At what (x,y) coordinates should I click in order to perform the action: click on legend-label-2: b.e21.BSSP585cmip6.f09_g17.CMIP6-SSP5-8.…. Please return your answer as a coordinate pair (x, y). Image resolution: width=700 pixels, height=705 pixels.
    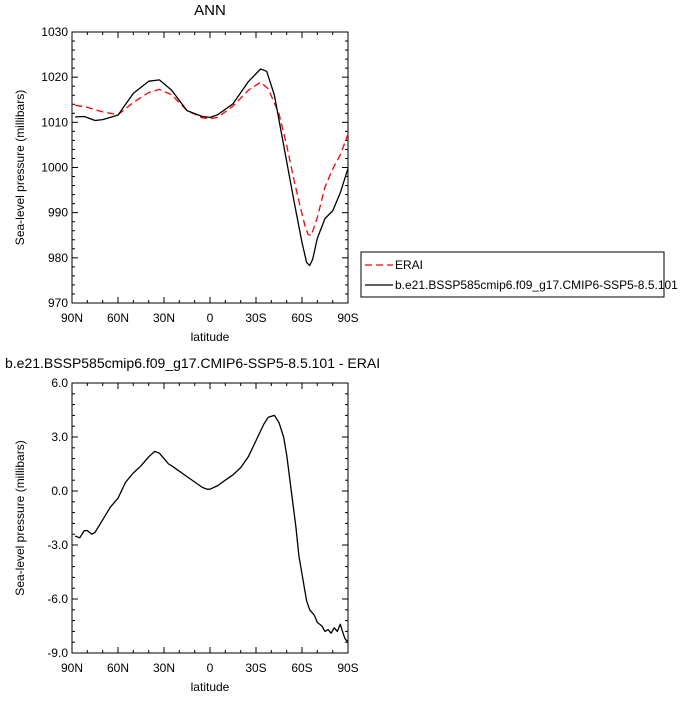
    Looking at the image, I should click on (536, 285).